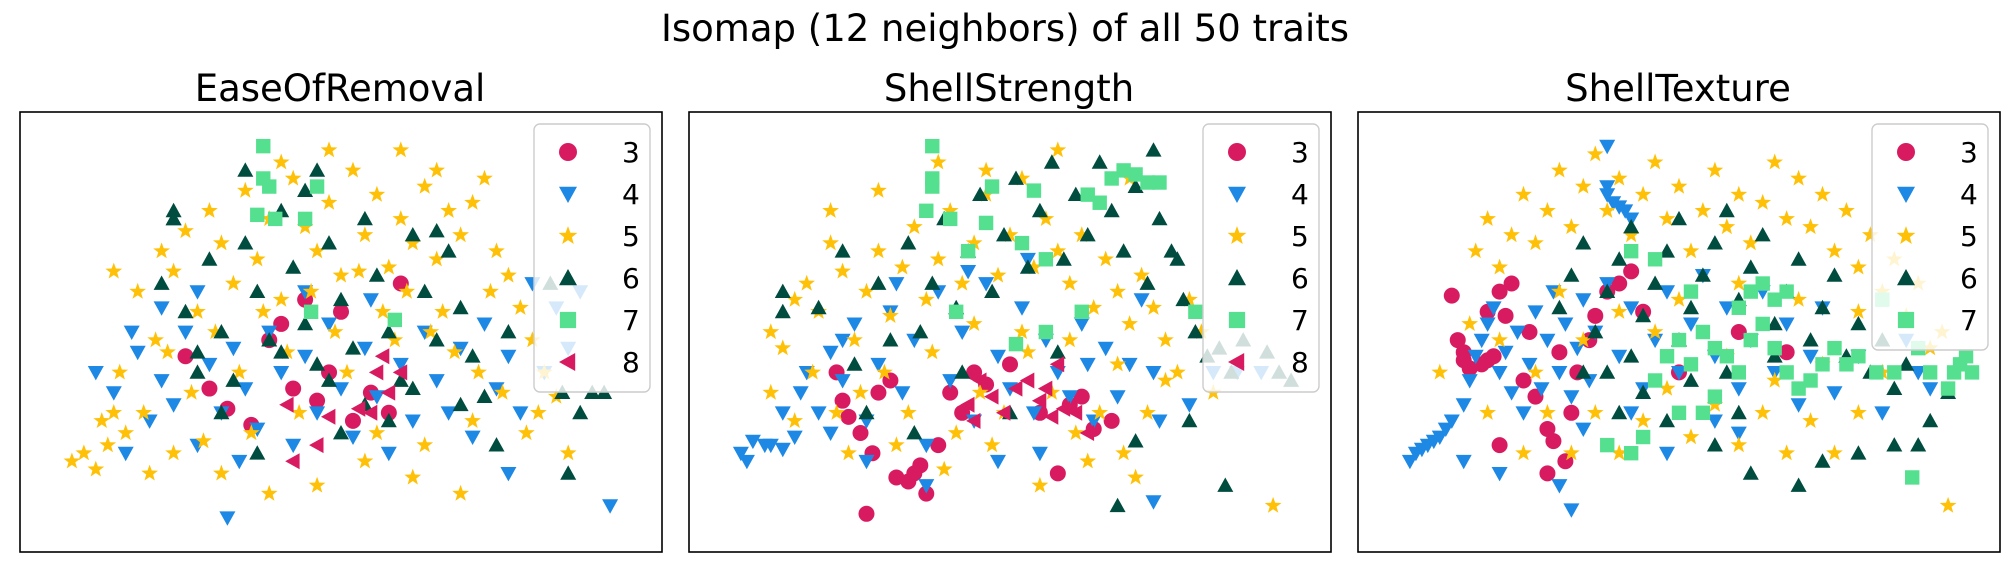  I want to click on legend-label-3: 3, so click(1969, 152).